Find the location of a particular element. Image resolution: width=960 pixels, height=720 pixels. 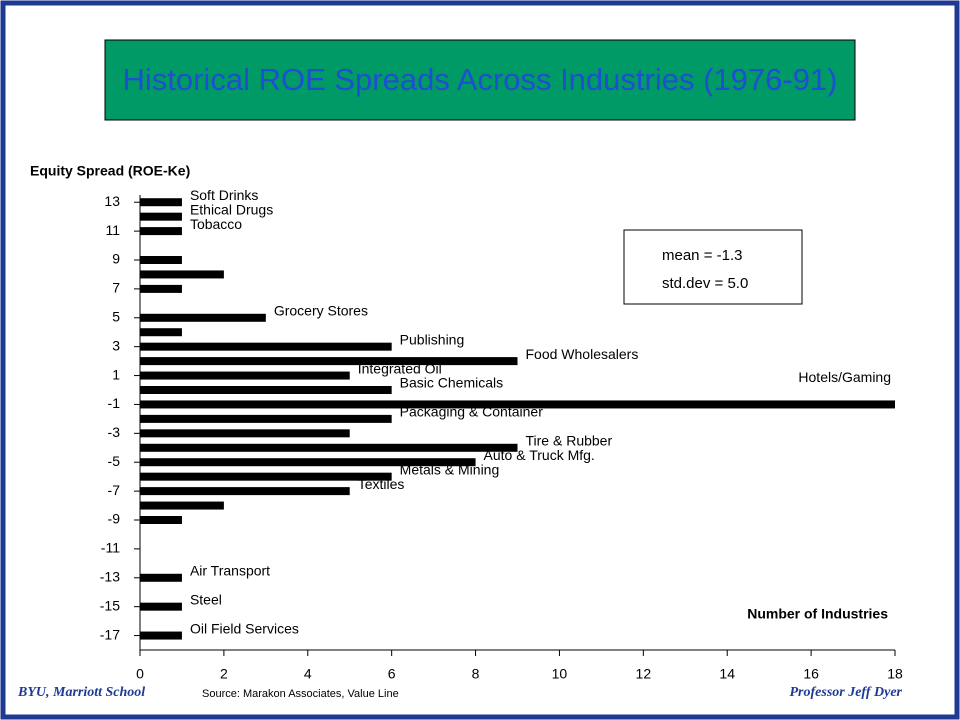

y-tick-label: -17 is located at coordinates (110, 634).